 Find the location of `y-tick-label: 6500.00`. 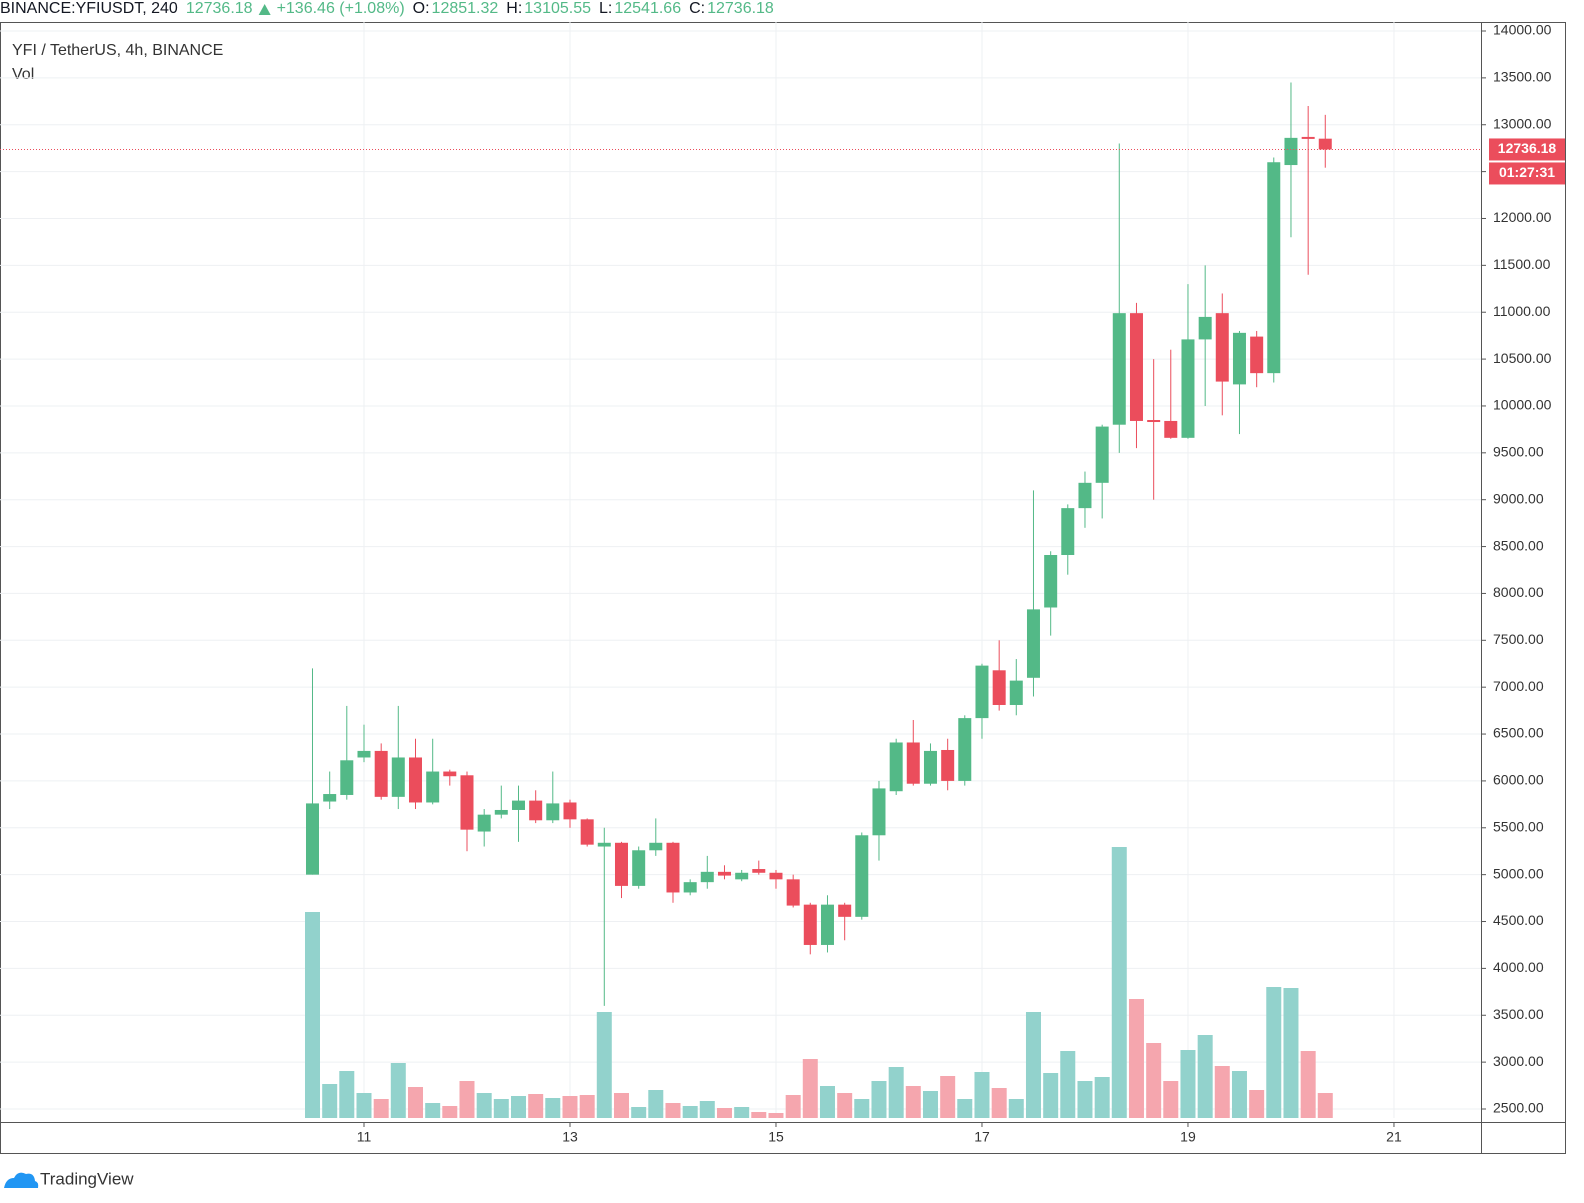

y-tick-label: 6500.00 is located at coordinates (1518, 733).